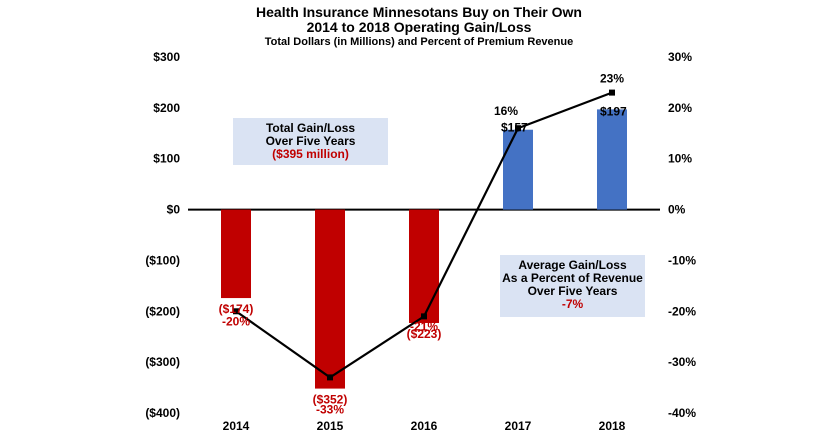  What do you see at coordinates (162, 311) in the screenshot?
I see `left-axis-tick-label: ($200)` at bounding box center [162, 311].